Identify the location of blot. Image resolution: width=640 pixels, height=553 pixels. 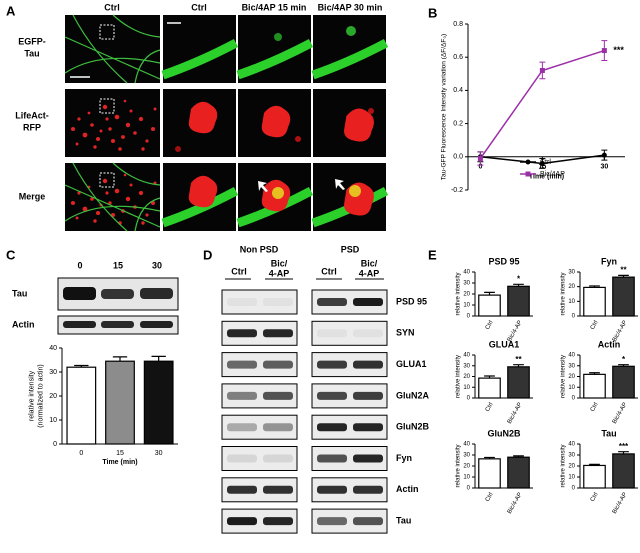
(259, 458).